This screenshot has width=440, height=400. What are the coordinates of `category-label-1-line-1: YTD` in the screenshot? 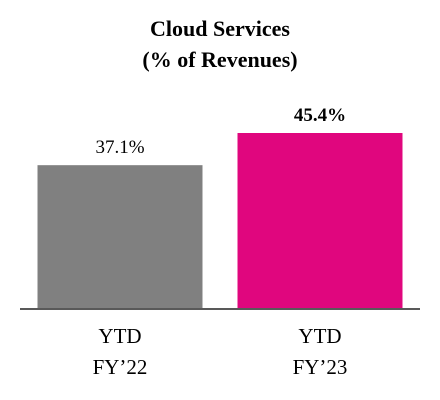 It's located at (119, 336).